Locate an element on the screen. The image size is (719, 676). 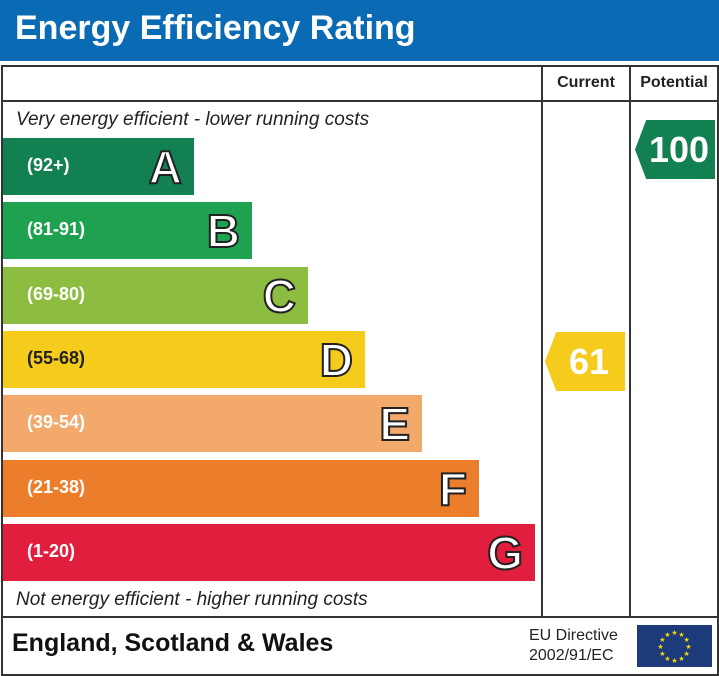
header-bar: Energy Efficiency Rating is located at coordinates (359, 30).